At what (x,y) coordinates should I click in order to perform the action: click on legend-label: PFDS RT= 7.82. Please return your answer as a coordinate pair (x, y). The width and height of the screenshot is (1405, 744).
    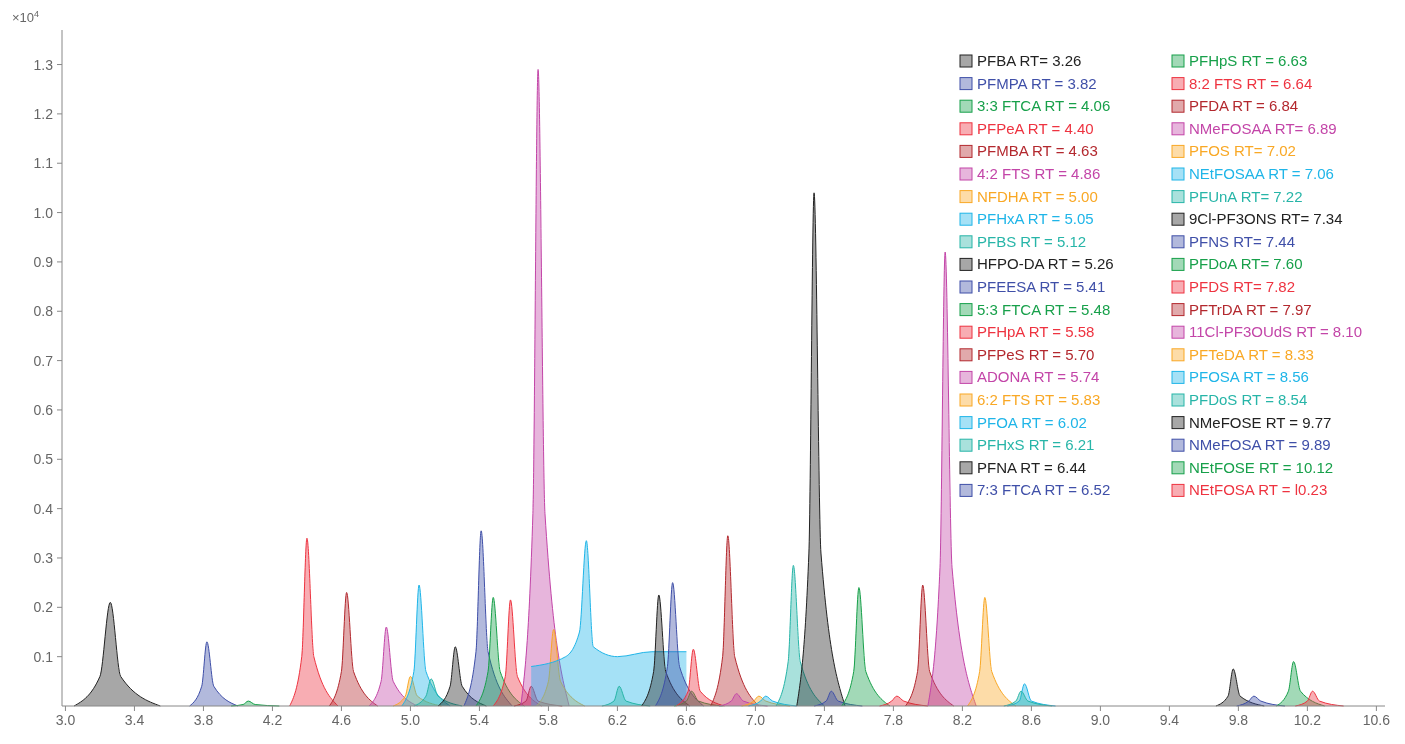
    Looking at the image, I should click on (1242, 286).